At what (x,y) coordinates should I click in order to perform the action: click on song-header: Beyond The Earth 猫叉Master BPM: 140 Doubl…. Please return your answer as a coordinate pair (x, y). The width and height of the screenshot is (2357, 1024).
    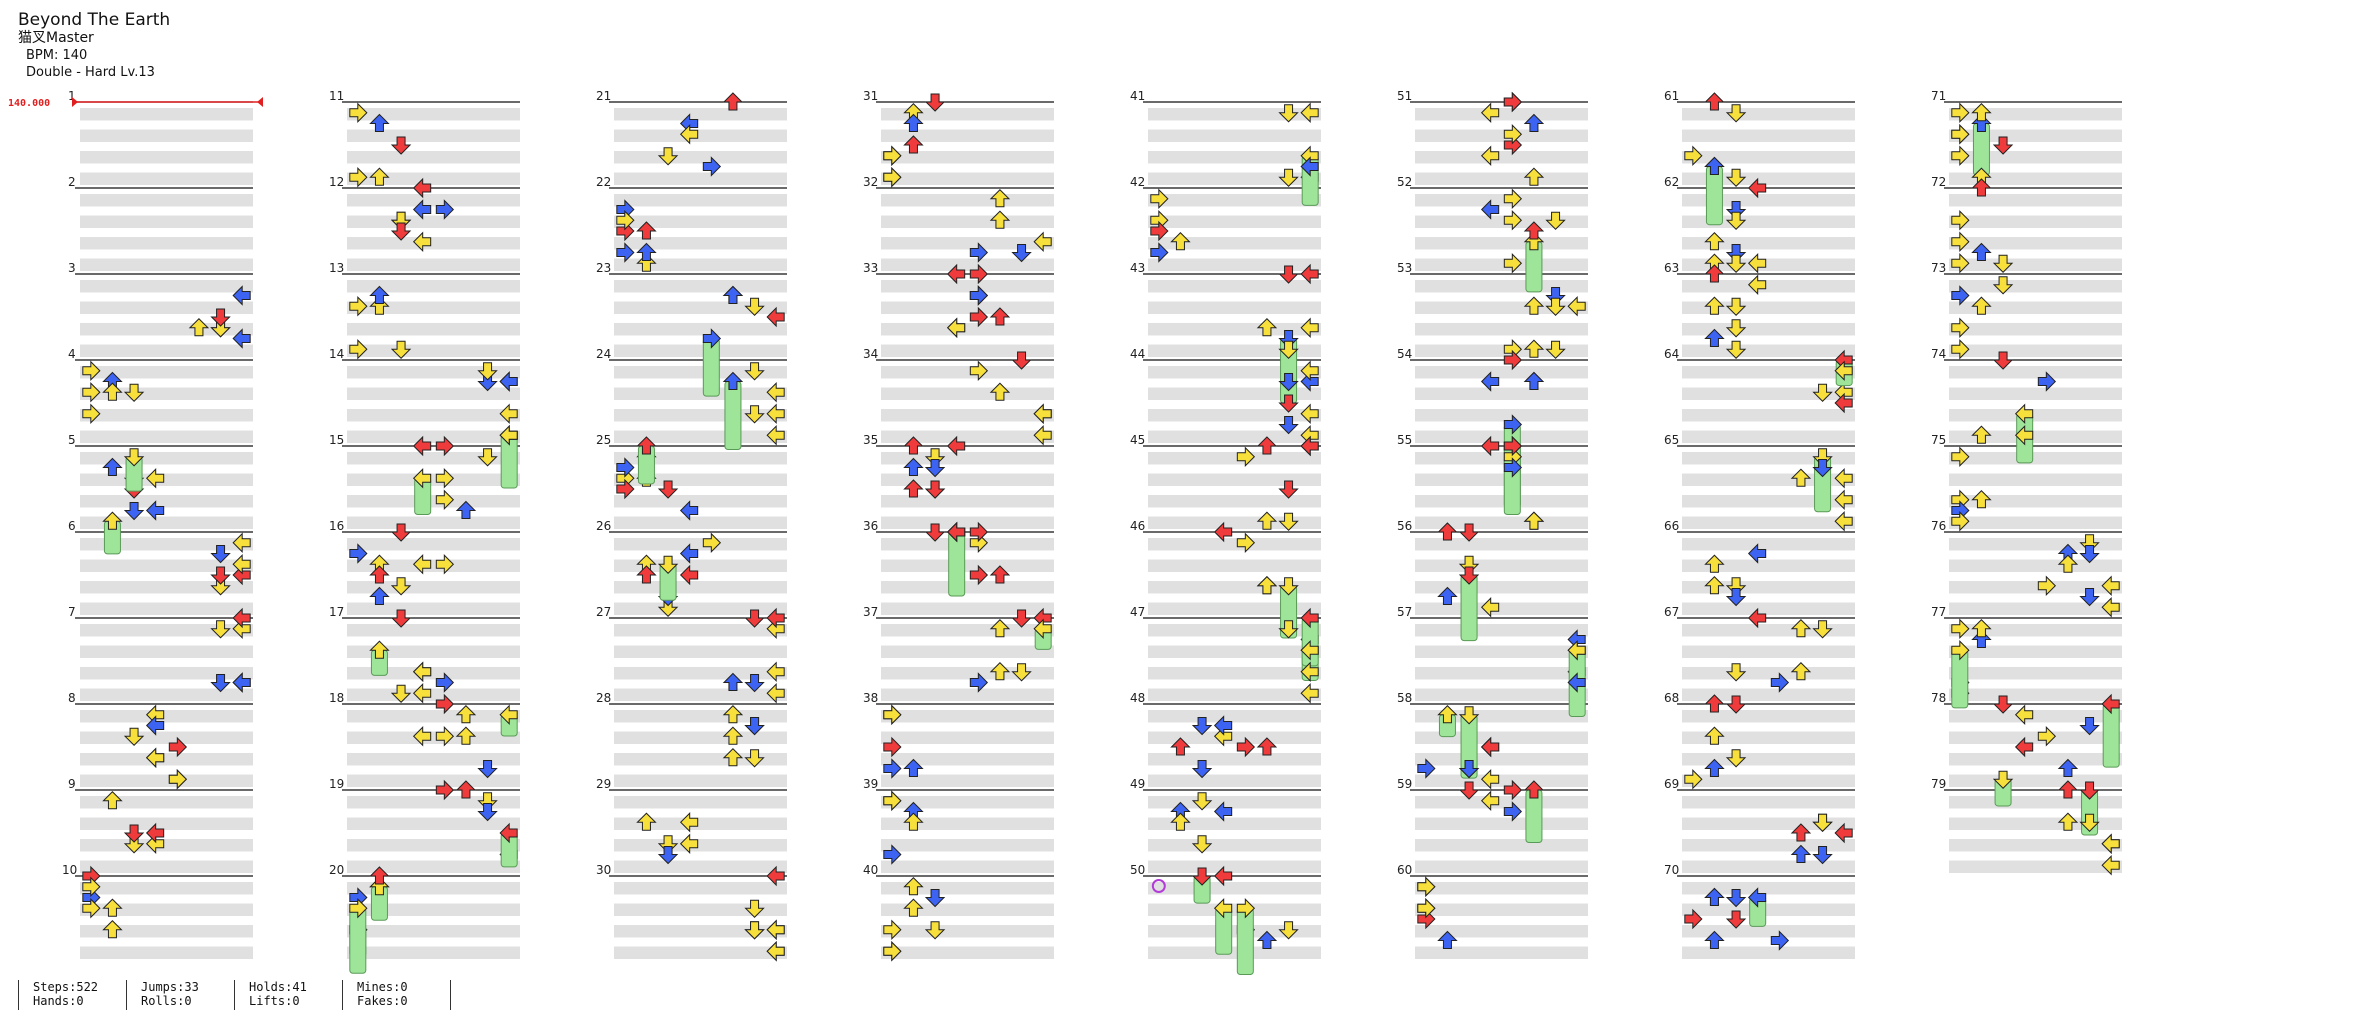
    Looking at the image, I should click on (94, 45).